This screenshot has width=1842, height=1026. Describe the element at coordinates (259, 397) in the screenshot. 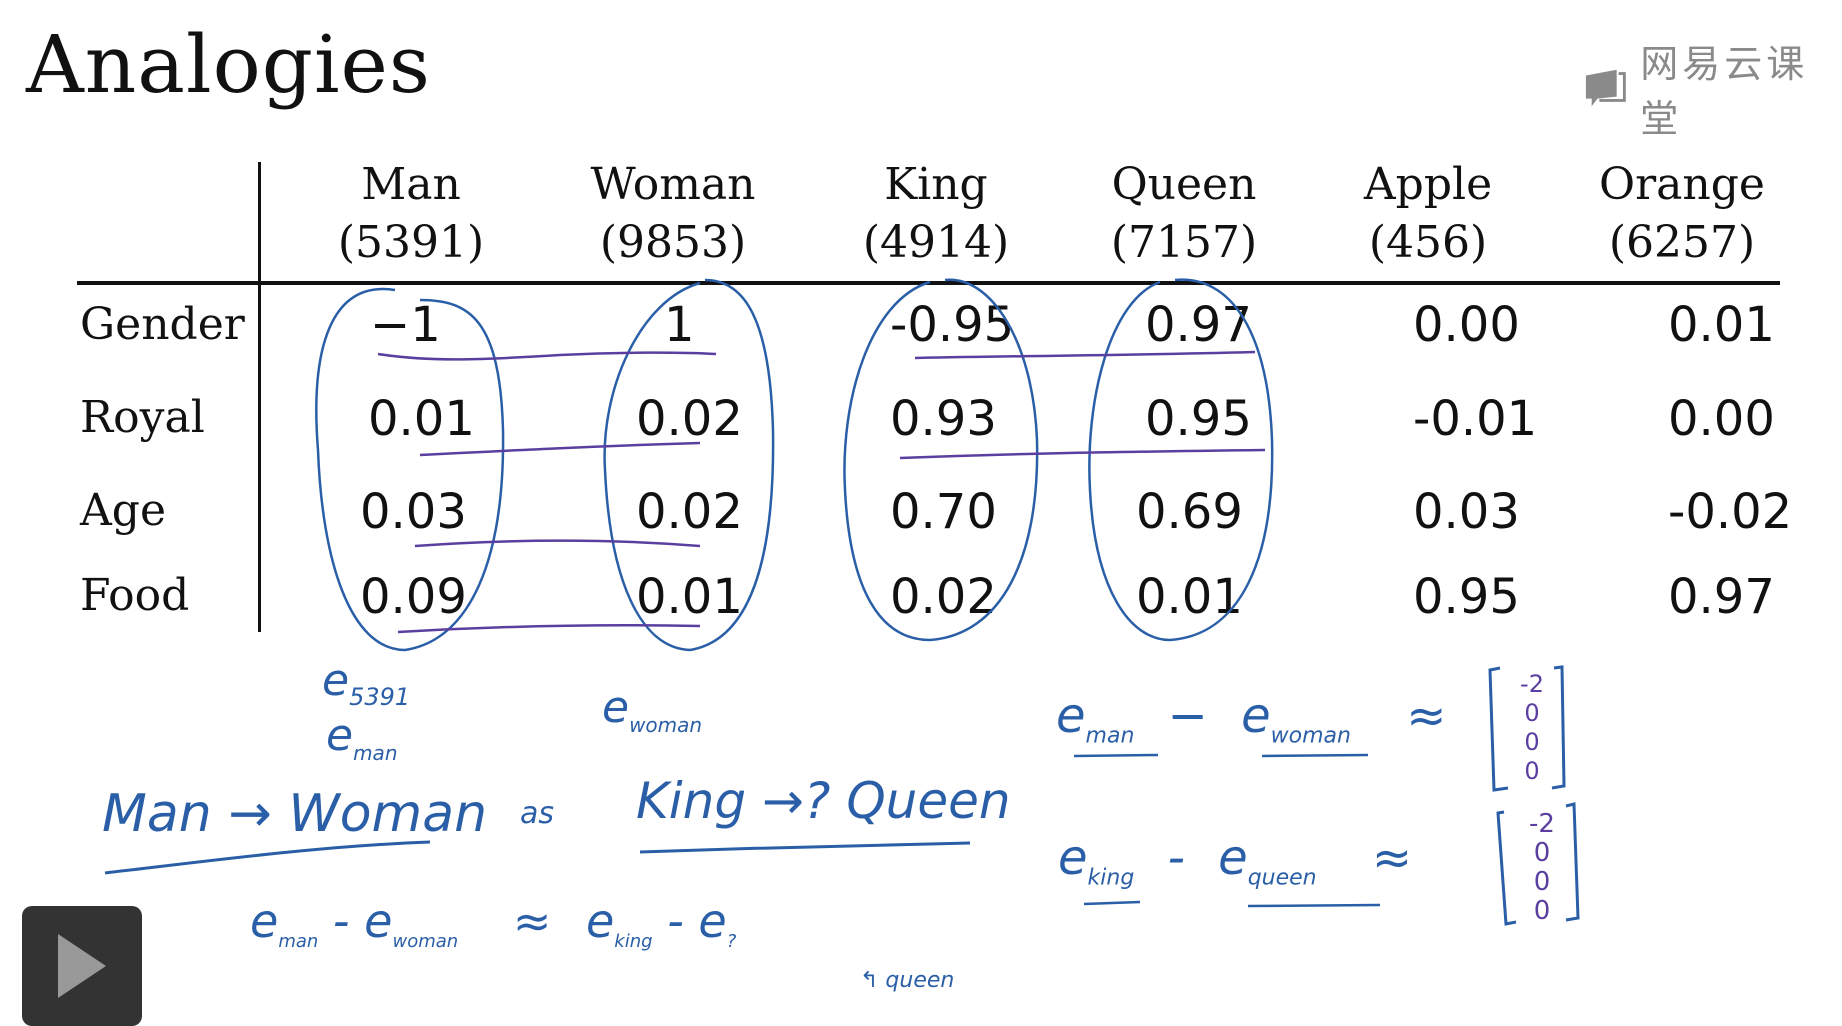

I see `table-vertical-rule` at that location.